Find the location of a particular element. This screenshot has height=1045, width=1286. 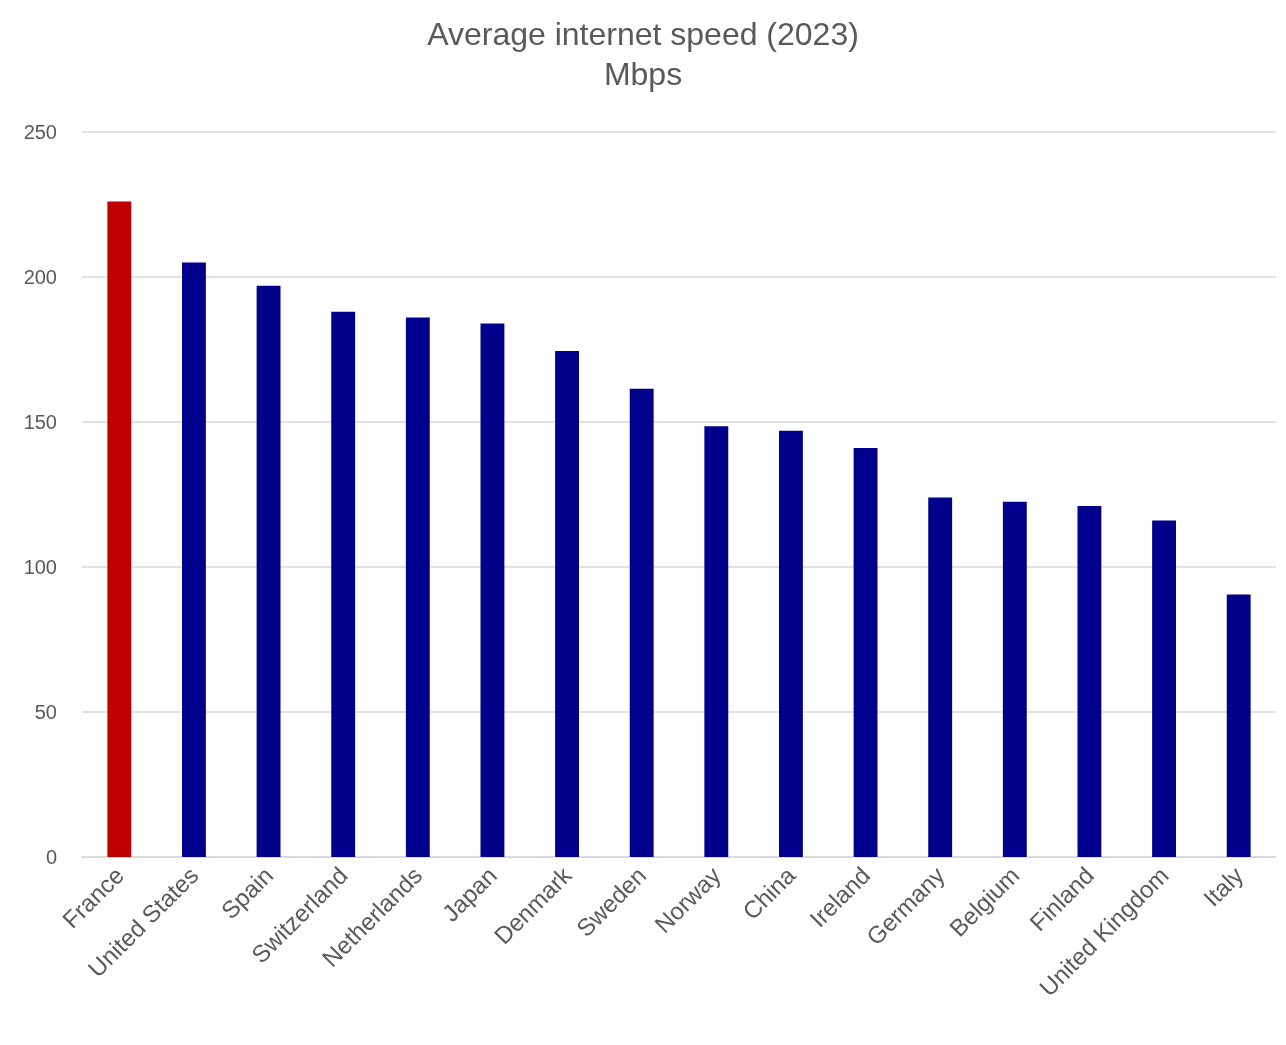

y-tick-label: 200 is located at coordinates (40, 277).